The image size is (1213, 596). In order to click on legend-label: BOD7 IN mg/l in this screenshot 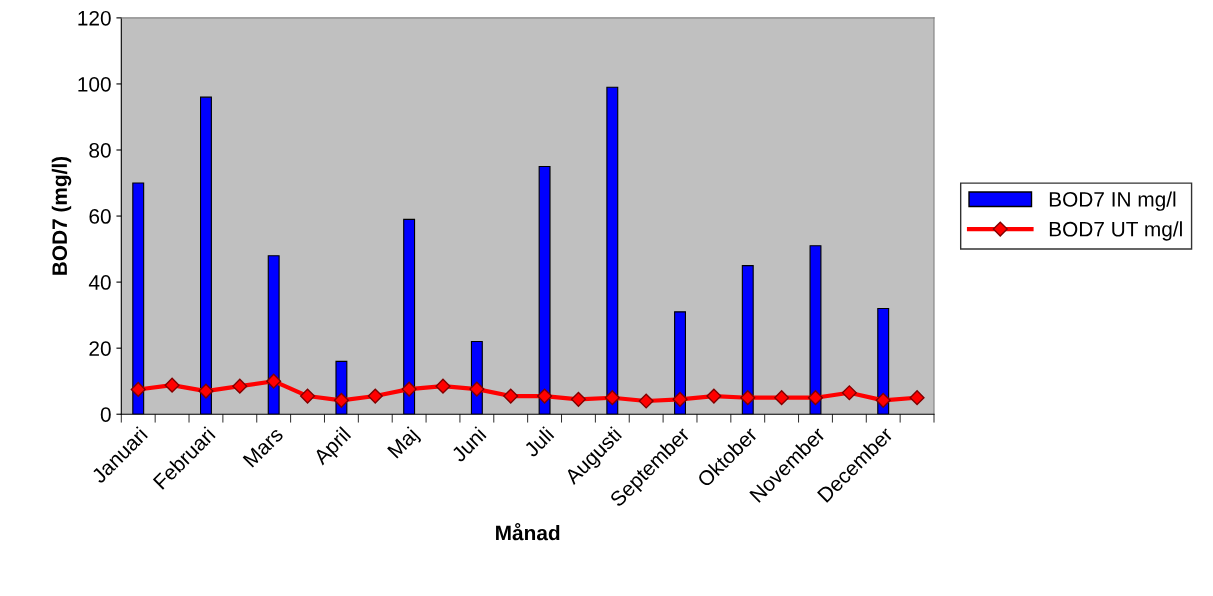, I will do `click(1112, 201)`.